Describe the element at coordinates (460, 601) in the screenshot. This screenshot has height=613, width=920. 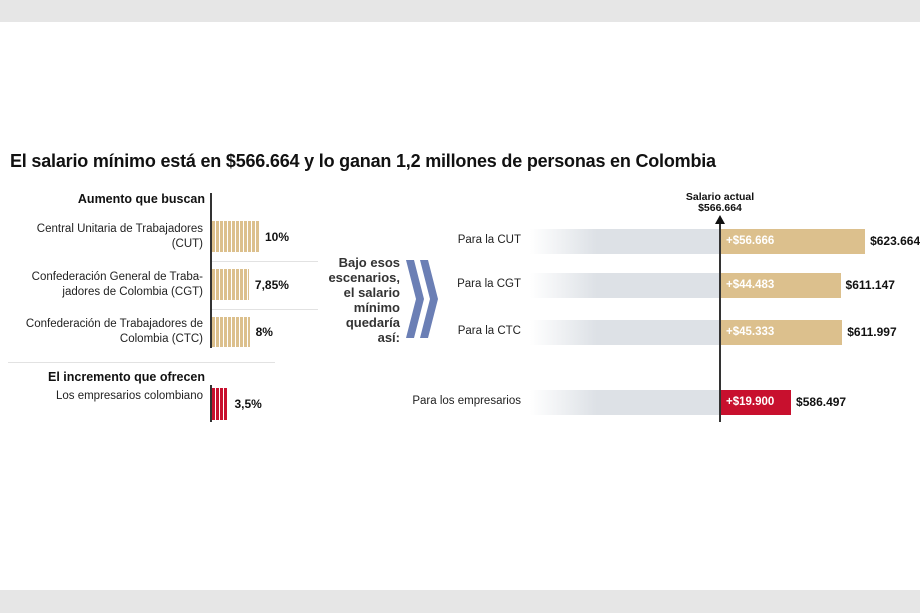
I see `bottom-band` at that location.